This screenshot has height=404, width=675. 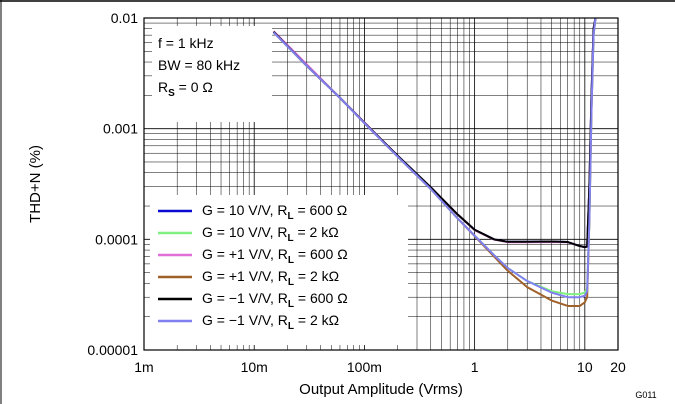 I want to click on legend-label-5: G = −1 V/V, RL = 600 Ω, so click(x=275, y=300).